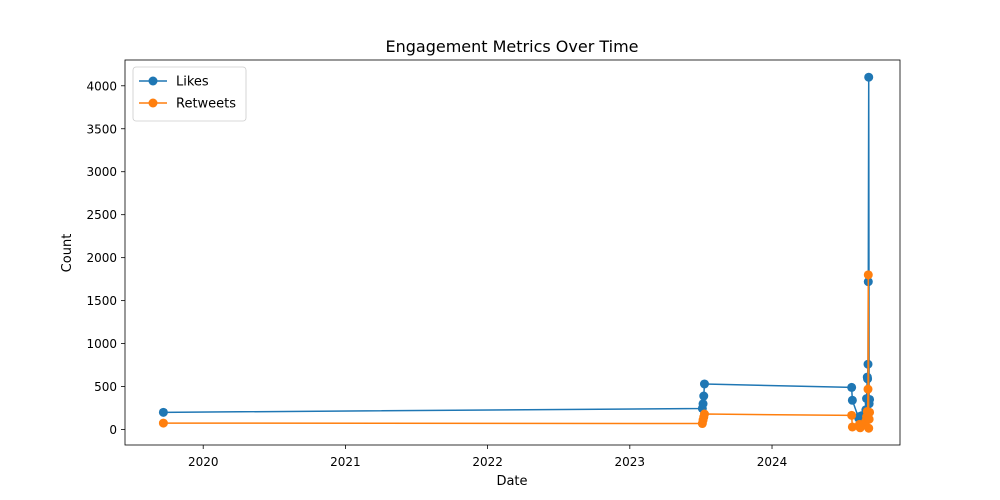 This screenshot has height=500, width=1000. I want to click on x-tick-label: 2022, so click(487, 462).